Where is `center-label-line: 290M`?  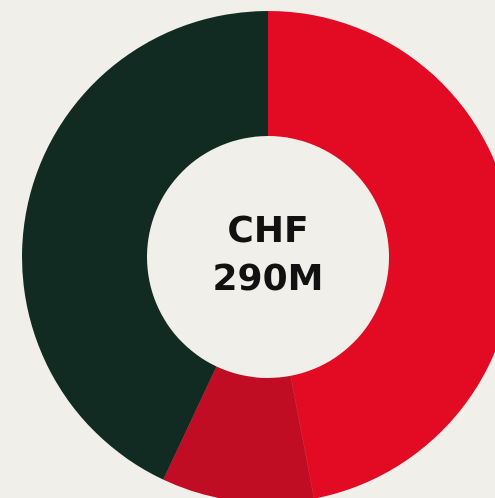 center-label-line: 290M is located at coordinates (268, 278).